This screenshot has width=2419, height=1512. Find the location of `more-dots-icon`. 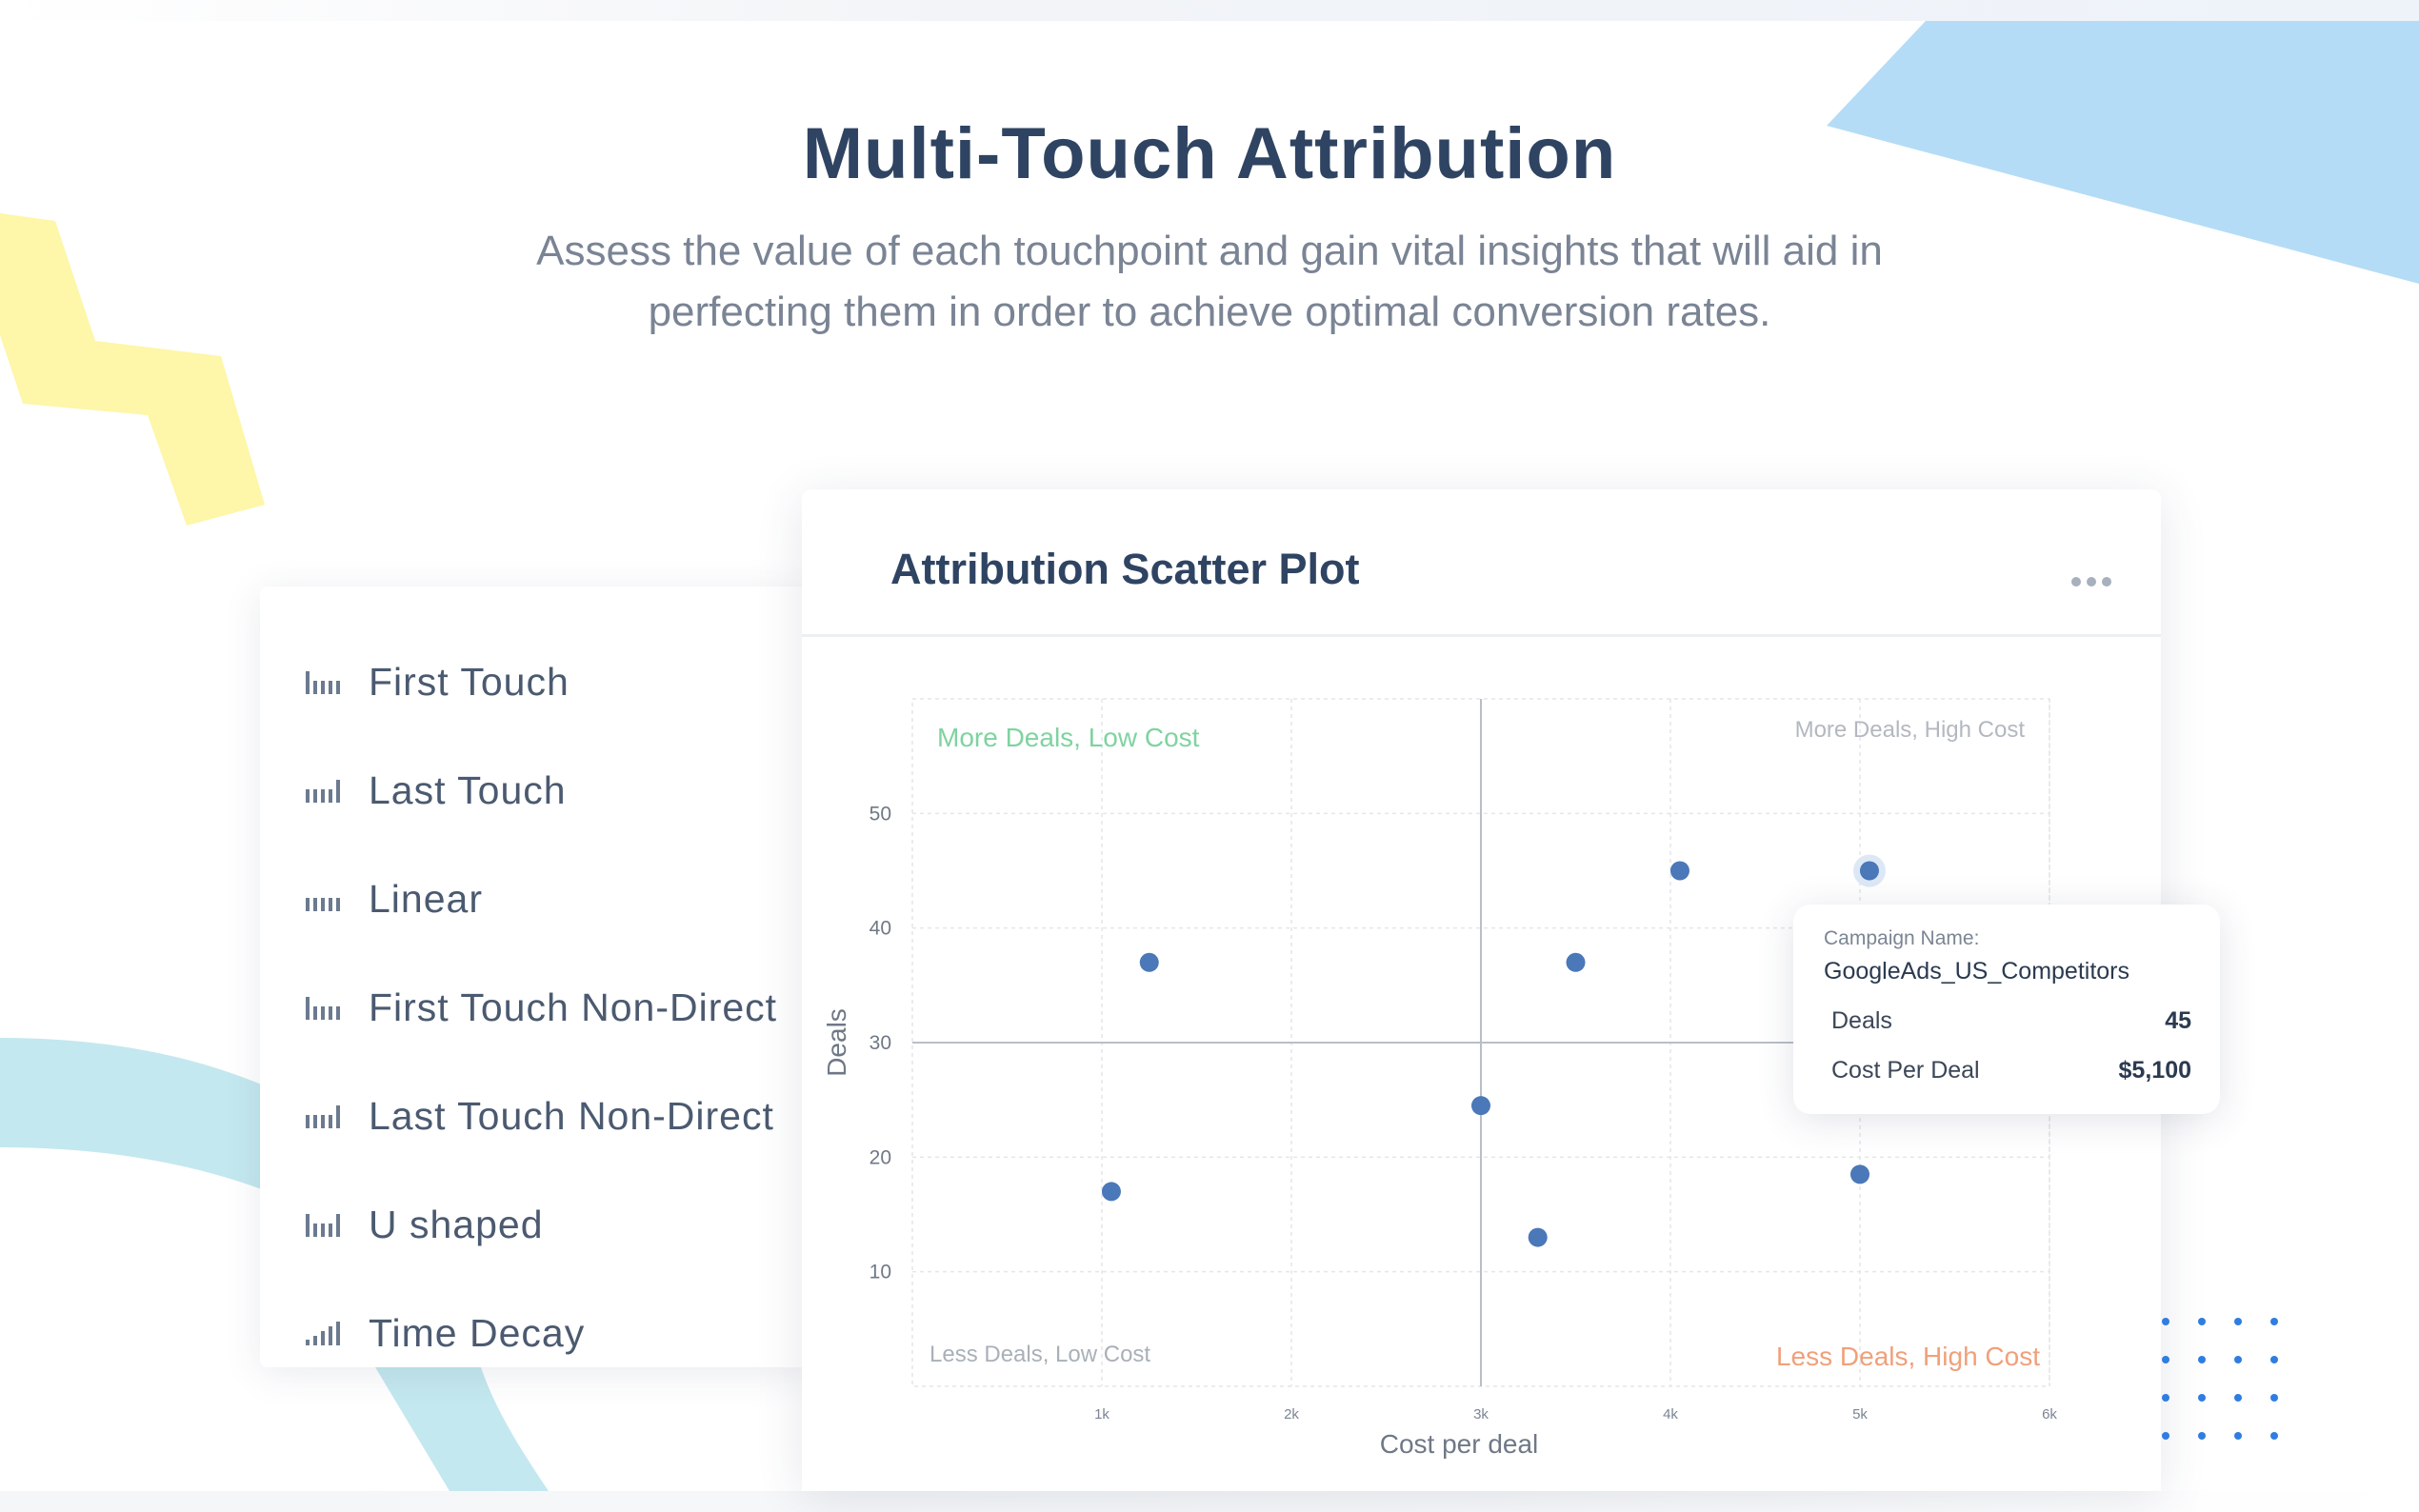

more-dots-icon is located at coordinates (2091, 582).